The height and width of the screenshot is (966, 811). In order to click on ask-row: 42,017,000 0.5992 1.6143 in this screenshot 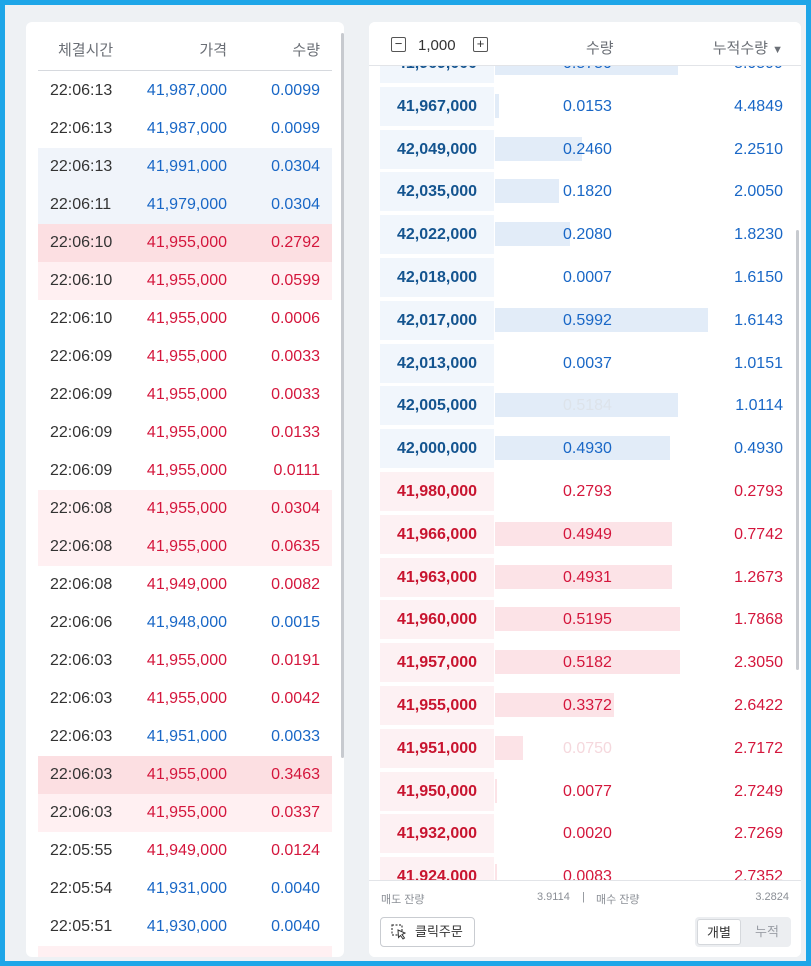, I will do `click(585, 320)`.